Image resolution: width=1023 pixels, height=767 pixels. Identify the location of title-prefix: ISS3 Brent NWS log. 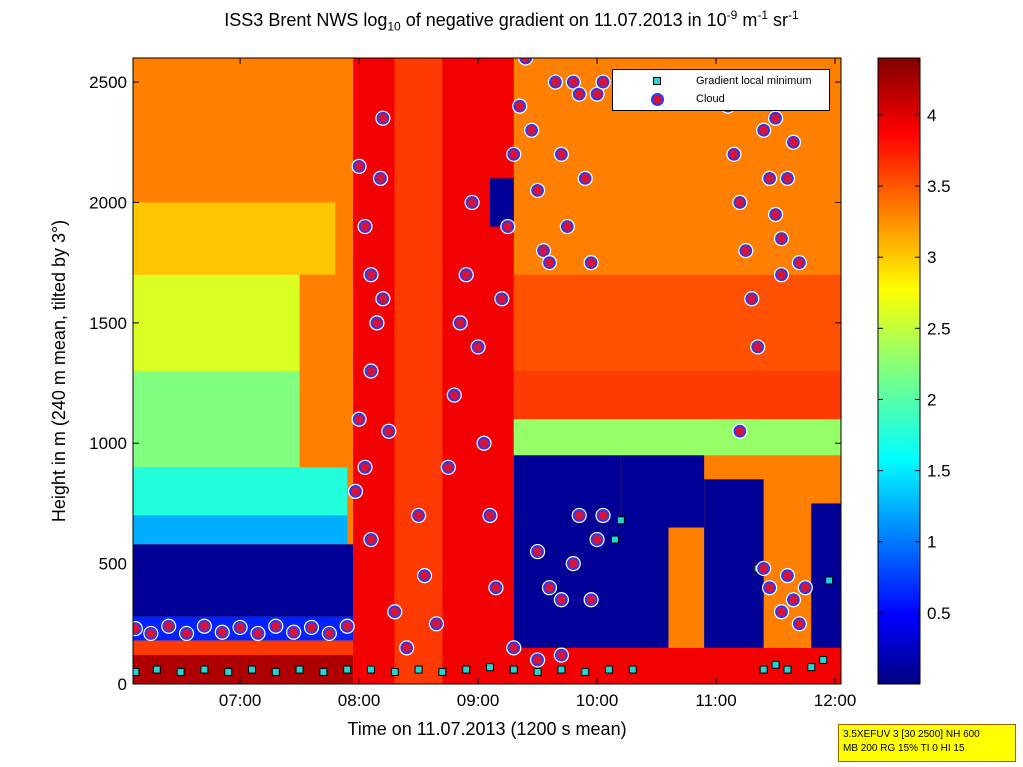
(306, 20).